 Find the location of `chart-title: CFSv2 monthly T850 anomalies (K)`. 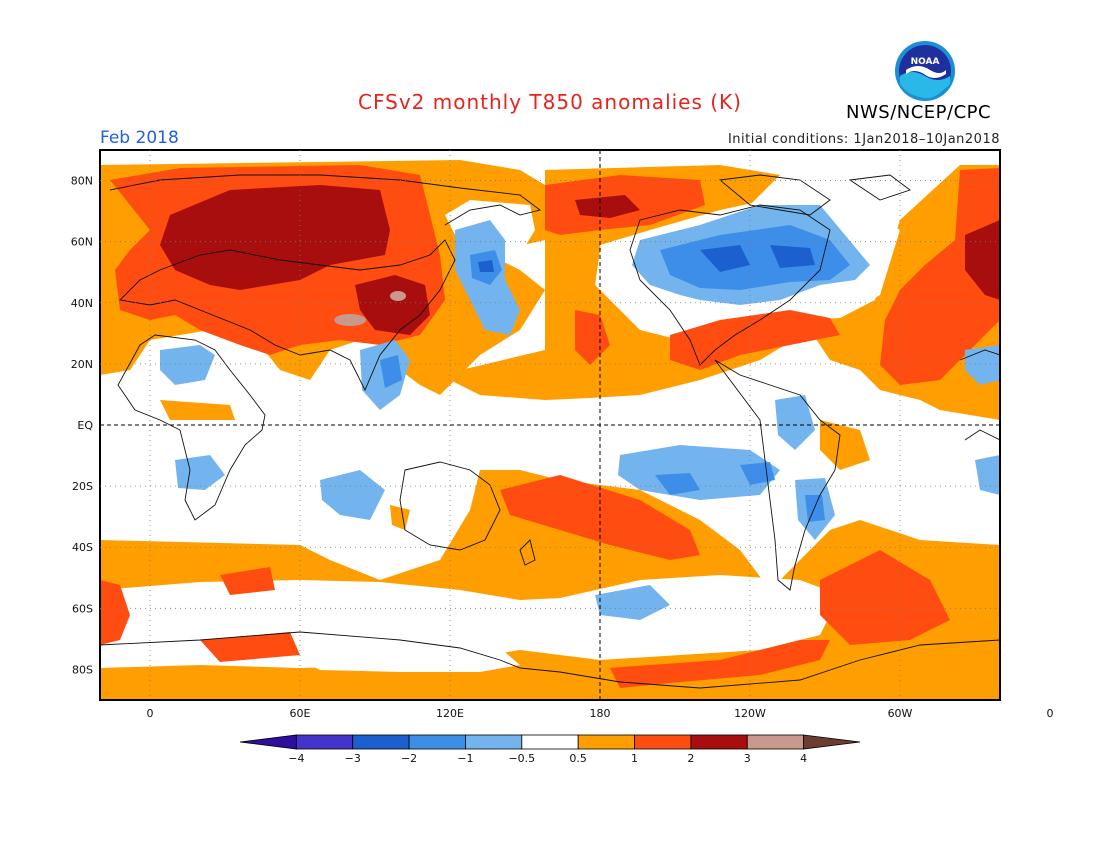

chart-title: CFSv2 monthly T850 anomalies (K) is located at coordinates (550, 102).